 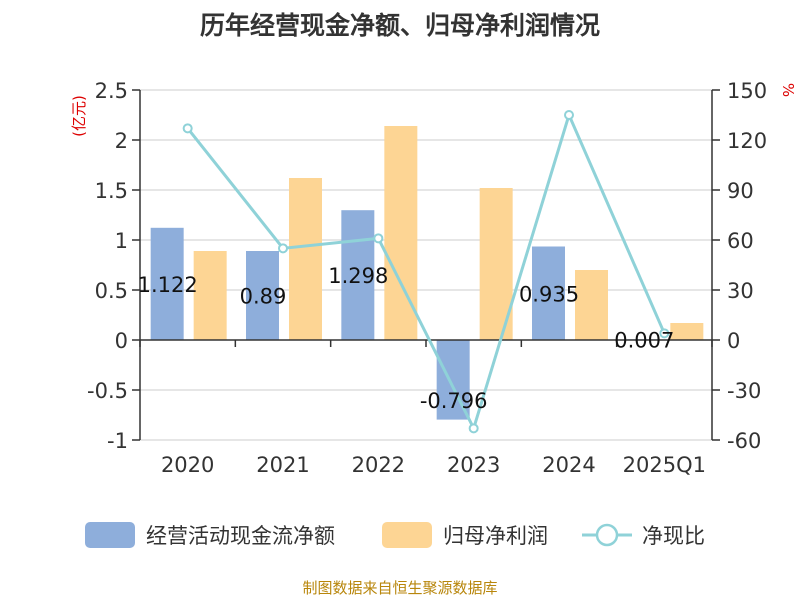 I want to click on y-left-tick-label: 0.5, so click(x=111, y=291).